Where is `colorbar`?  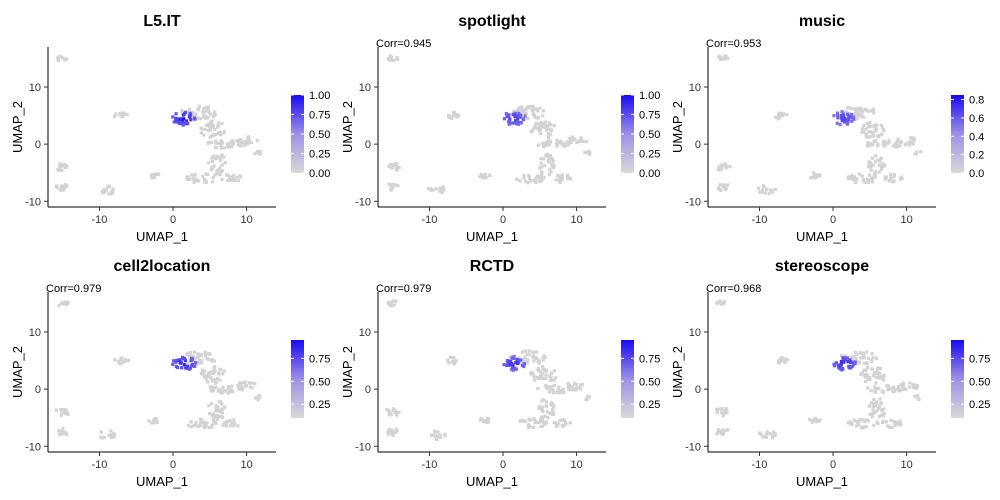 colorbar is located at coordinates (957, 379).